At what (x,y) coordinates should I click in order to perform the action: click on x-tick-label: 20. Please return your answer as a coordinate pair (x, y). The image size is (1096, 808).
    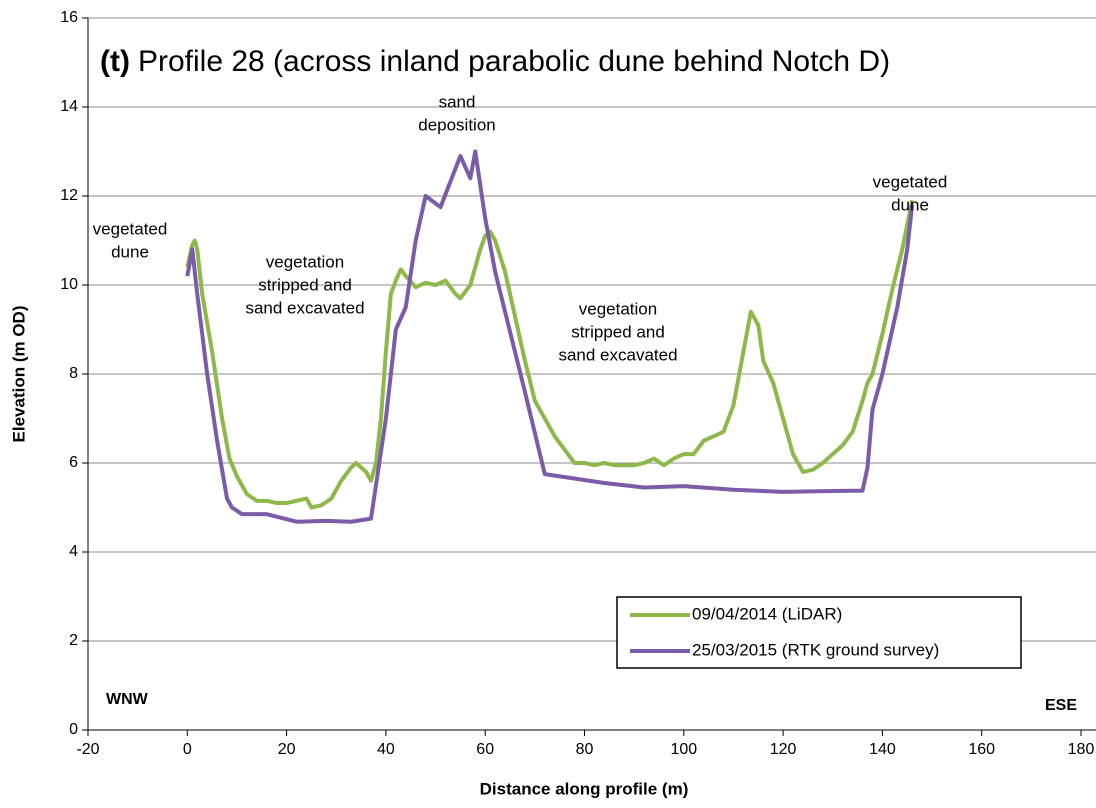
    Looking at the image, I should click on (287, 749).